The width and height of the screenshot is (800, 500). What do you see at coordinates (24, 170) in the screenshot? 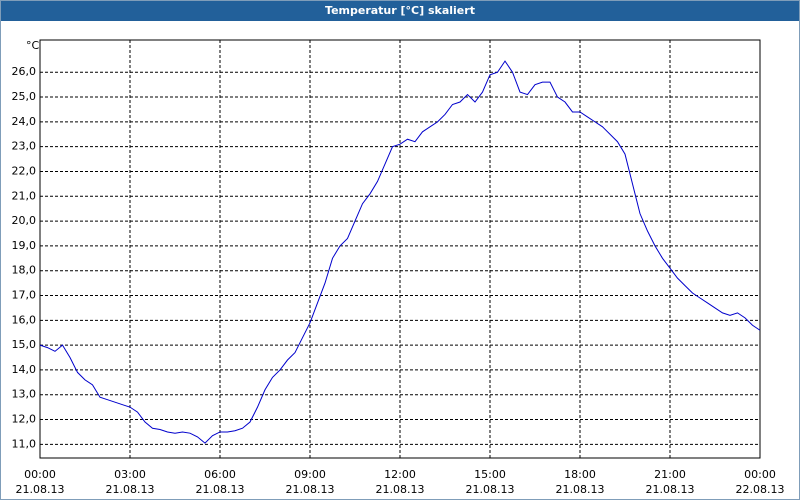
I see `y-tick-label: 22,0` at bounding box center [24, 170].